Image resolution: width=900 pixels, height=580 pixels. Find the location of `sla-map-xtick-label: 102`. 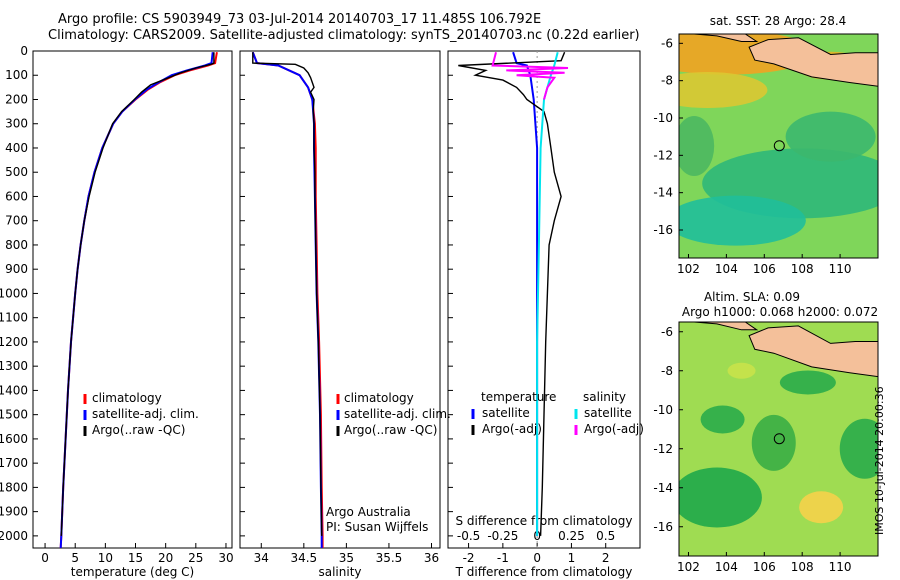

sla-map-xtick-label: 102 is located at coordinates (688, 567).